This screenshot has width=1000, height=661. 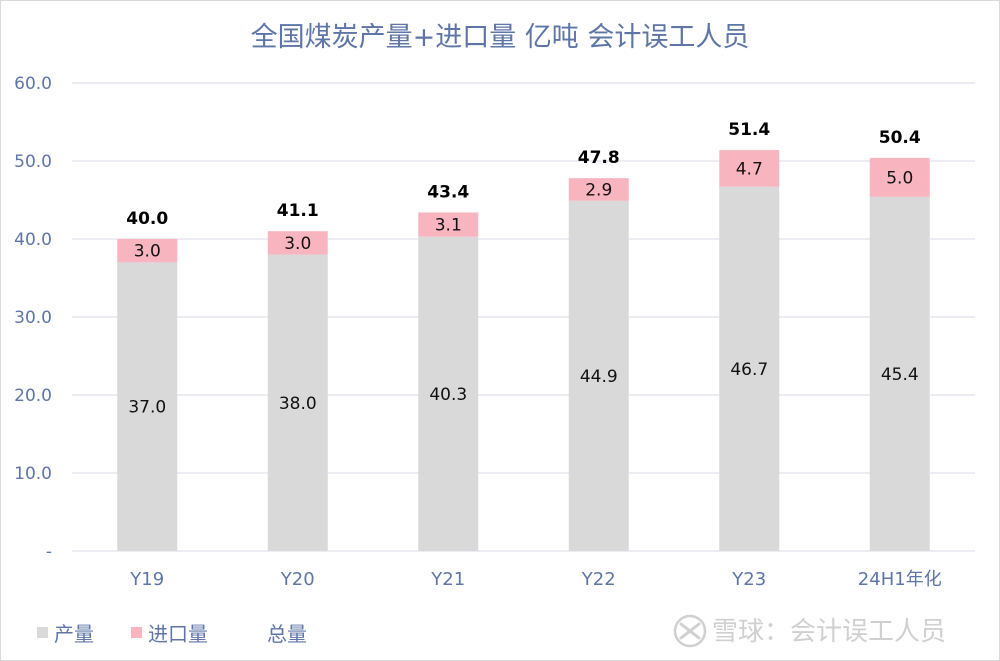 I want to click on watermark-text: 雪球：会计误工人员, so click(x=829, y=632).